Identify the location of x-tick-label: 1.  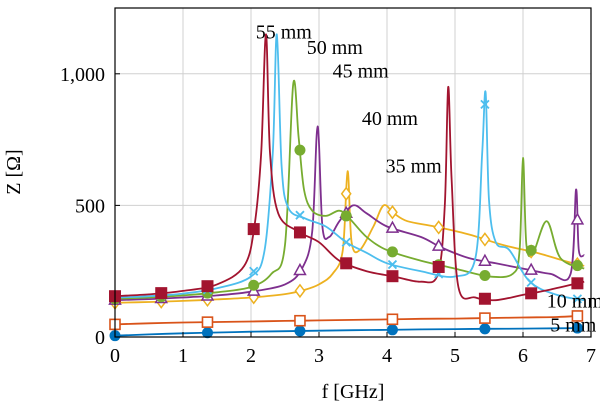
(183, 356).